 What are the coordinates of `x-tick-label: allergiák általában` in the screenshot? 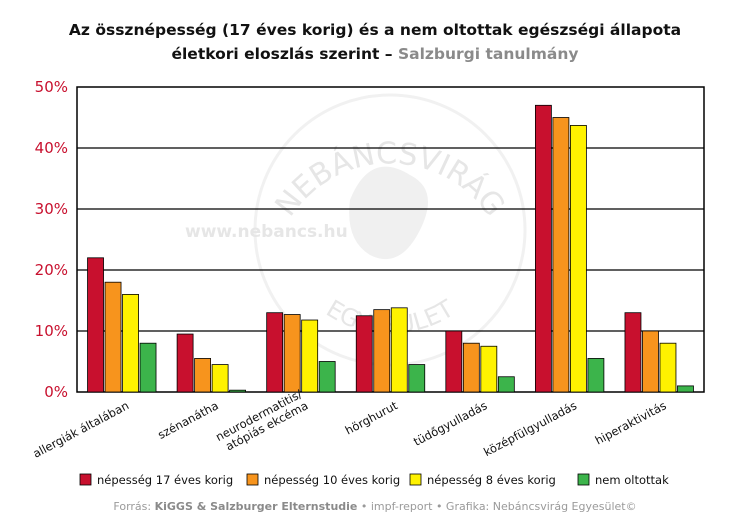 It's located at (81, 429).